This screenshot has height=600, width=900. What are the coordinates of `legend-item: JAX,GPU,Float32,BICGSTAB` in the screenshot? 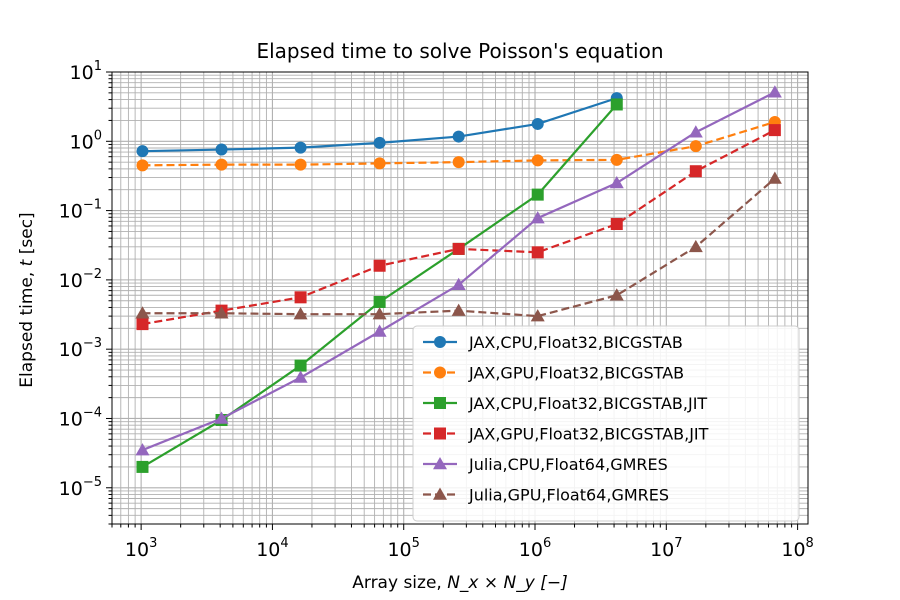 It's located at (553, 373).